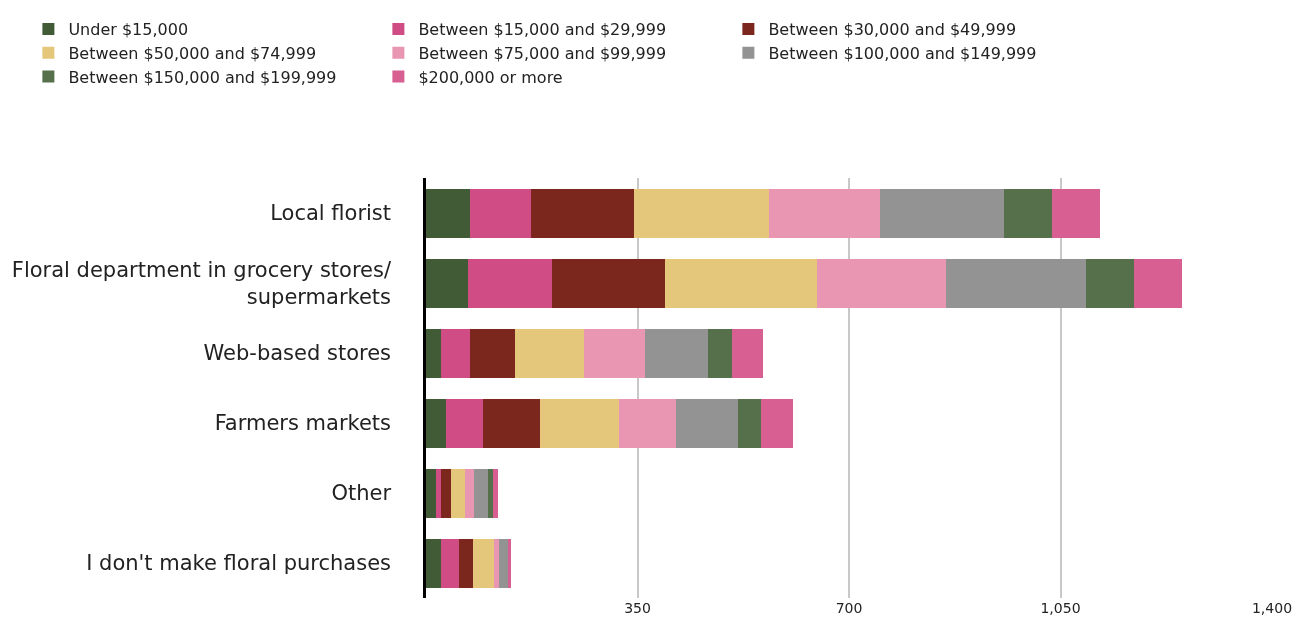 The width and height of the screenshot is (1302, 624). What do you see at coordinates (239, 563) in the screenshot?
I see `y-tick-label: I don't make floral purchases` at bounding box center [239, 563].